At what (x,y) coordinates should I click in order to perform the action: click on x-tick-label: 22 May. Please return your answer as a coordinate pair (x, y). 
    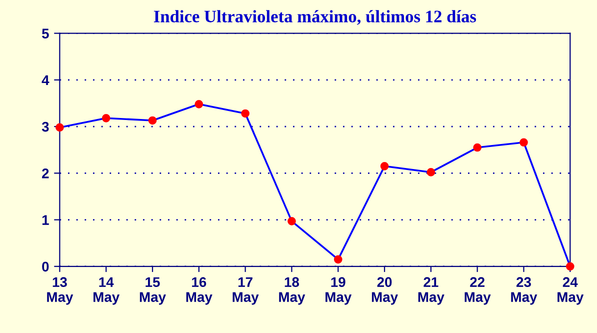
    Looking at the image, I should click on (477, 291).